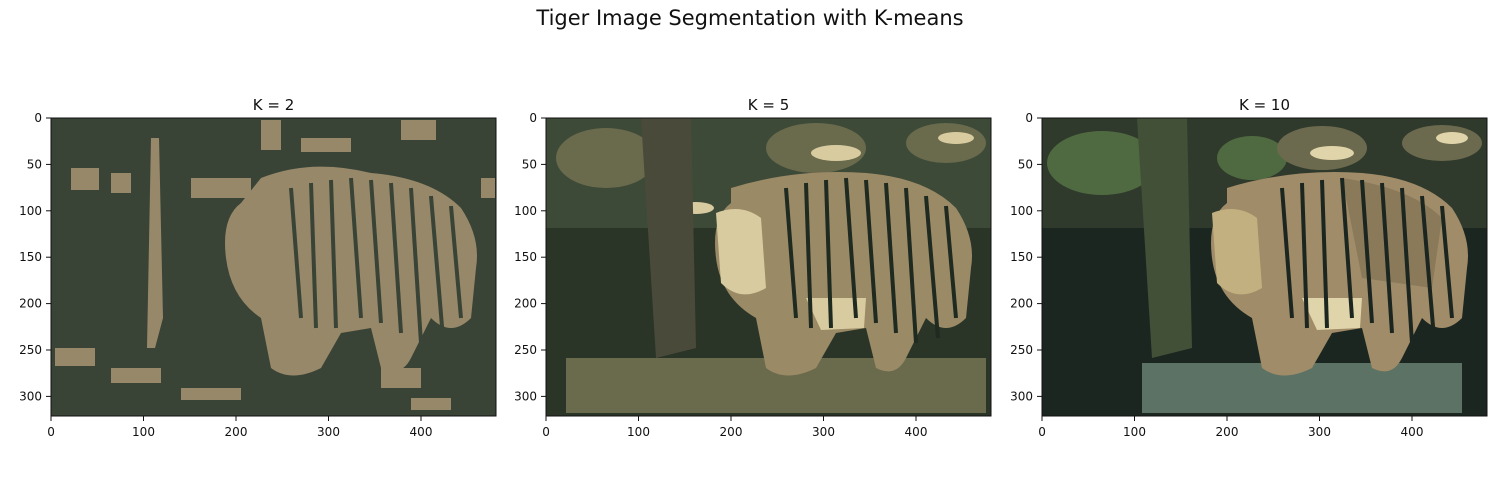 The width and height of the screenshot is (1500, 500). I want to click on figure-title: Tiger Image Segmentation with K-means, so click(750, 18).